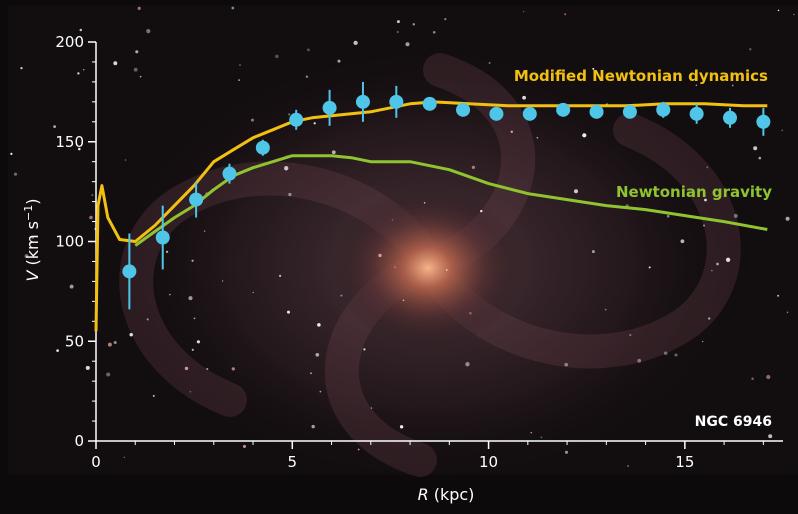 The width and height of the screenshot is (798, 514). What do you see at coordinates (733, 422) in the screenshot?
I see `galaxy-name-annotation: NGC 6946` at bounding box center [733, 422].